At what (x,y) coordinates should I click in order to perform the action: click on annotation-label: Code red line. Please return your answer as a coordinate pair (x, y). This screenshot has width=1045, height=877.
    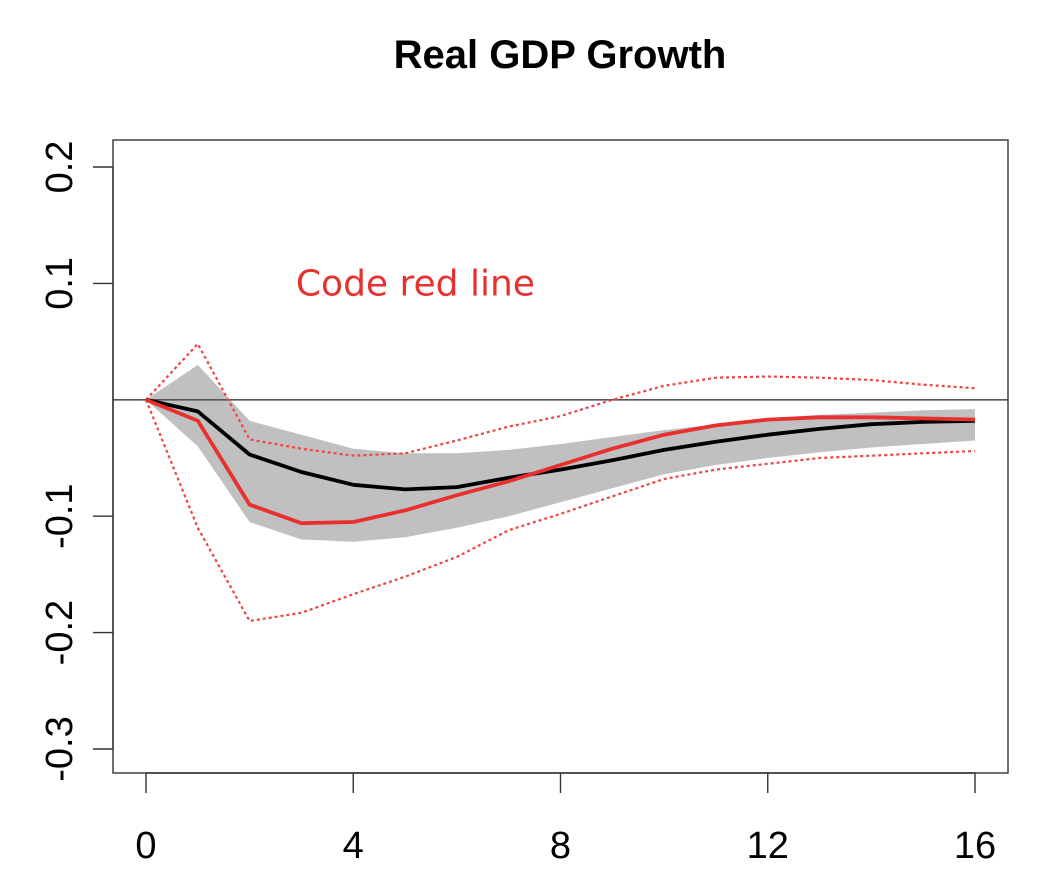
    Looking at the image, I should click on (415, 283).